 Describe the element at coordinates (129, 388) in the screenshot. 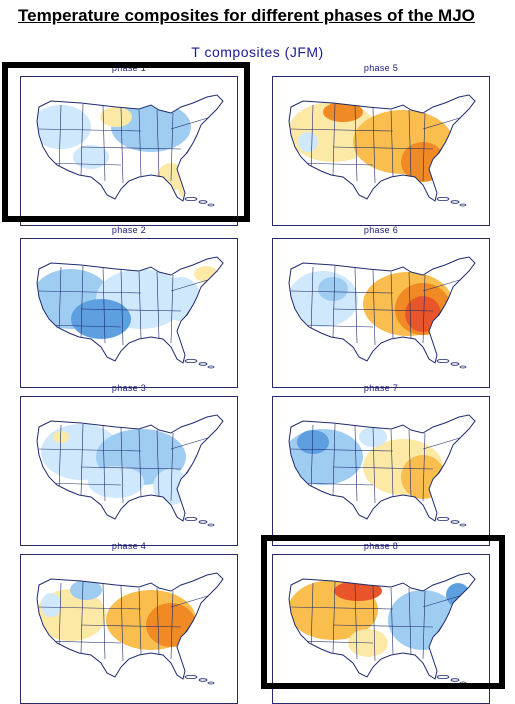

I see `panel-label: phase 3` at that location.